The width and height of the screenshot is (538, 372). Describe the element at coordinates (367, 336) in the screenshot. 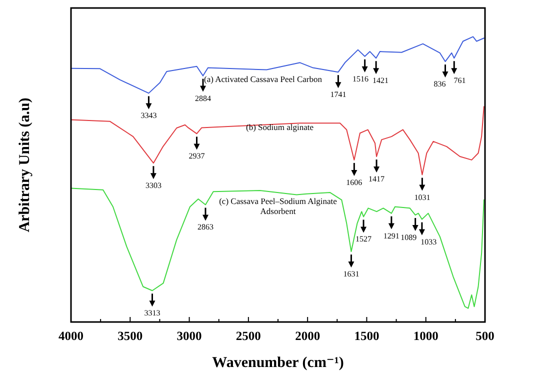

I see `x-tick-label: 1500` at that location.